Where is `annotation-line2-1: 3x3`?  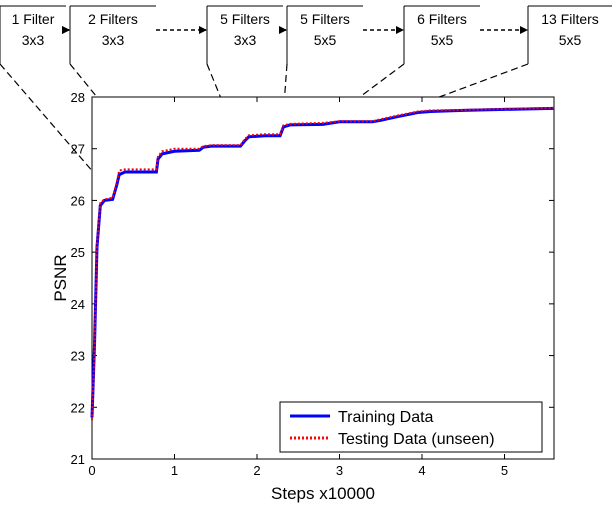 annotation-line2-1: 3x3 is located at coordinates (113, 40).